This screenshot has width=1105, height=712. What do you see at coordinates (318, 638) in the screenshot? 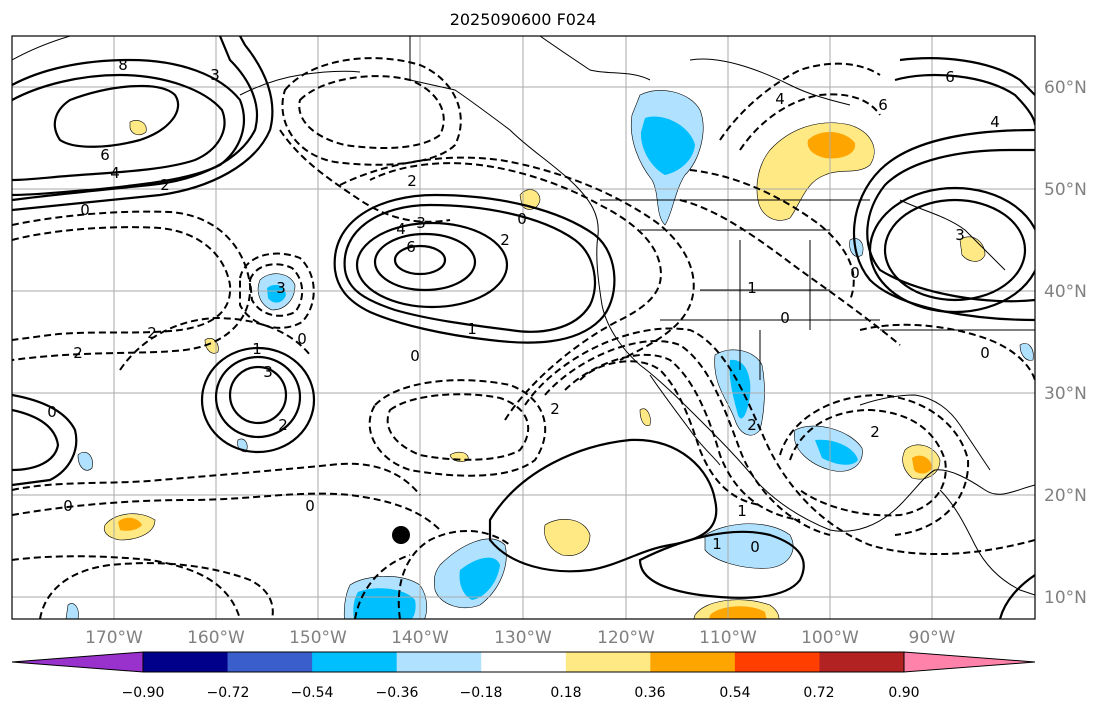
I see `lon-label: 150°W` at bounding box center [318, 638].